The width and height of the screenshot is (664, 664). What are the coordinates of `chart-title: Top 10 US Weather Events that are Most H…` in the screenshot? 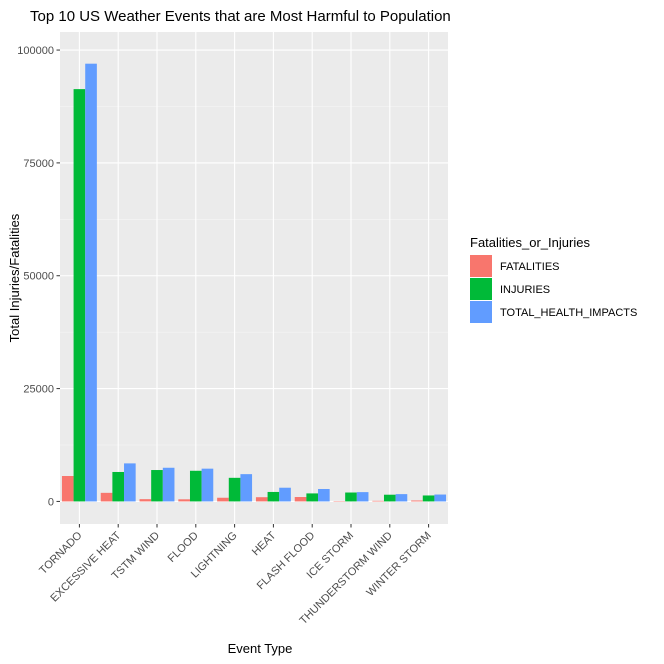 It's located at (240, 16).